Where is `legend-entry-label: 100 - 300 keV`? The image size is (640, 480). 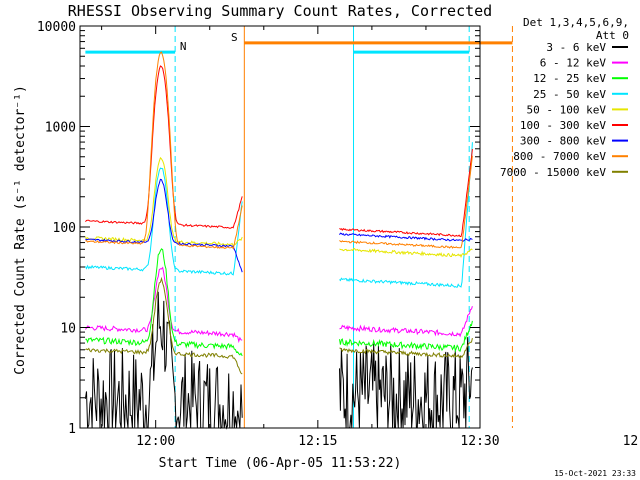
legend-entry-label: 100 - 300 keV is located at coordinates (563, 125).